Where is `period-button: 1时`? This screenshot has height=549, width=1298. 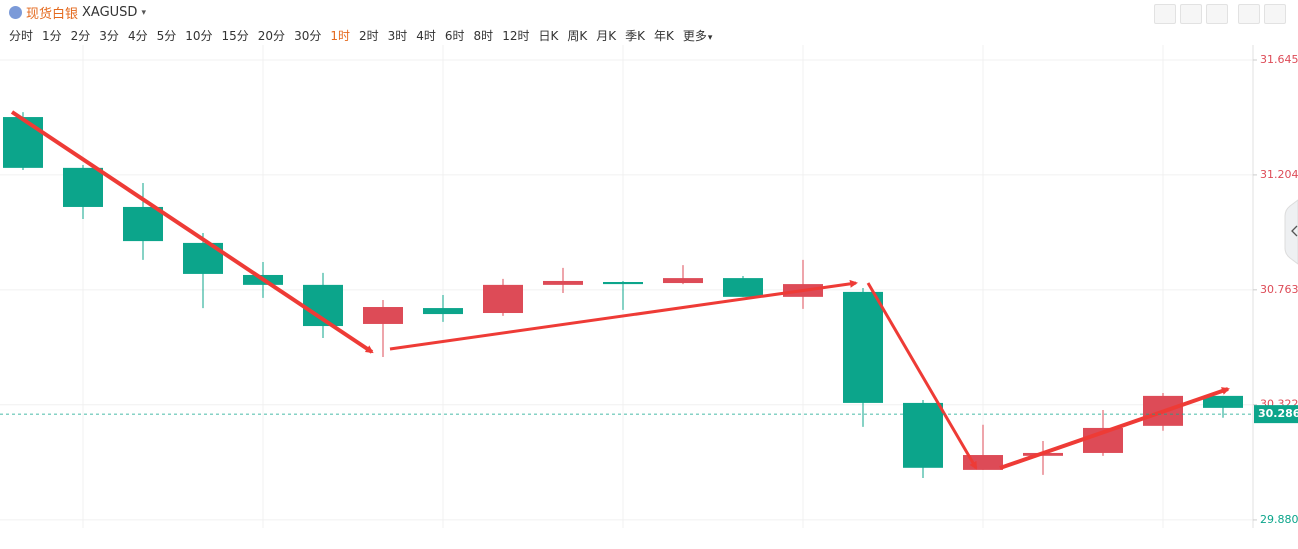
period-button: 1时 is located at coordinates (340, 36).